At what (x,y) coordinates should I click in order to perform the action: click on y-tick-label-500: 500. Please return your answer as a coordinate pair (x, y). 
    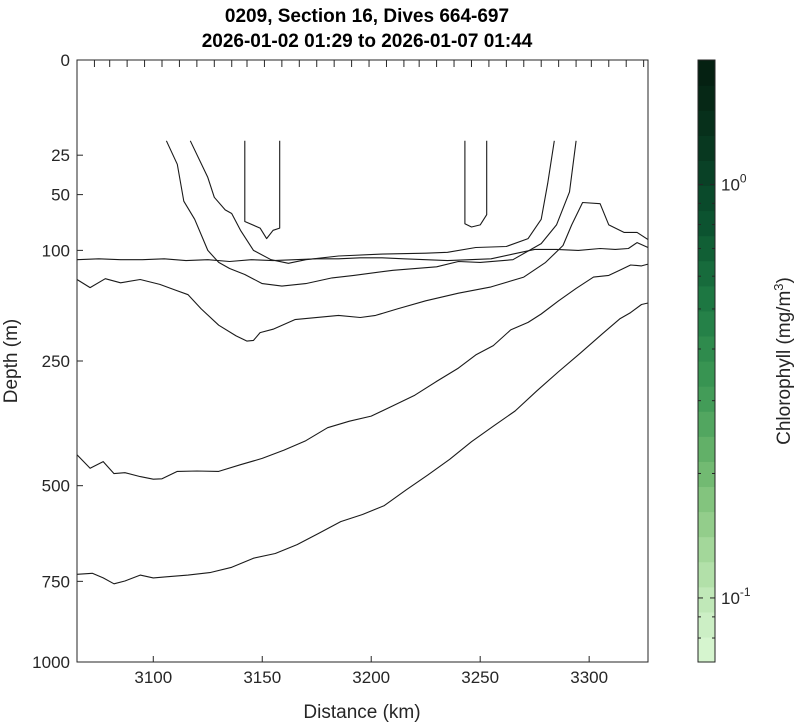
    Looking at the image, I should click on (56, 486).